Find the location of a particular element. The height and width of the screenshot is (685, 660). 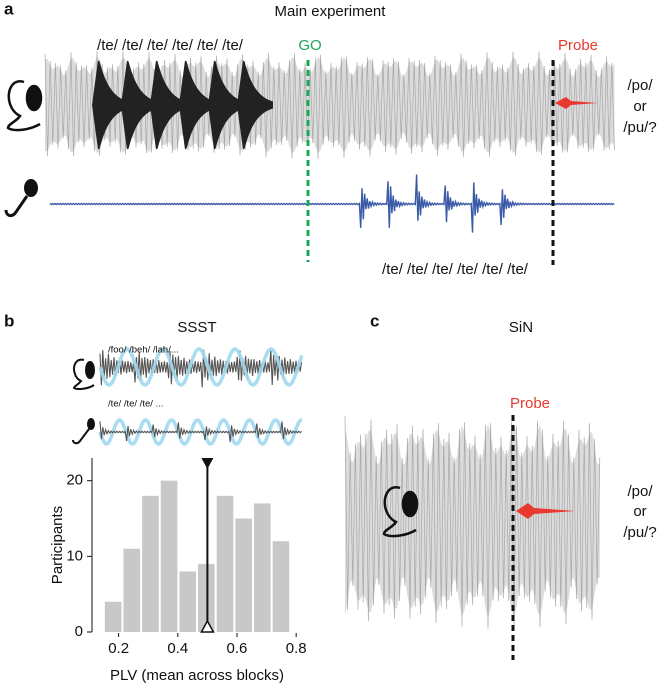

panel-title: Main experiment is located at coordinates (331, 11).